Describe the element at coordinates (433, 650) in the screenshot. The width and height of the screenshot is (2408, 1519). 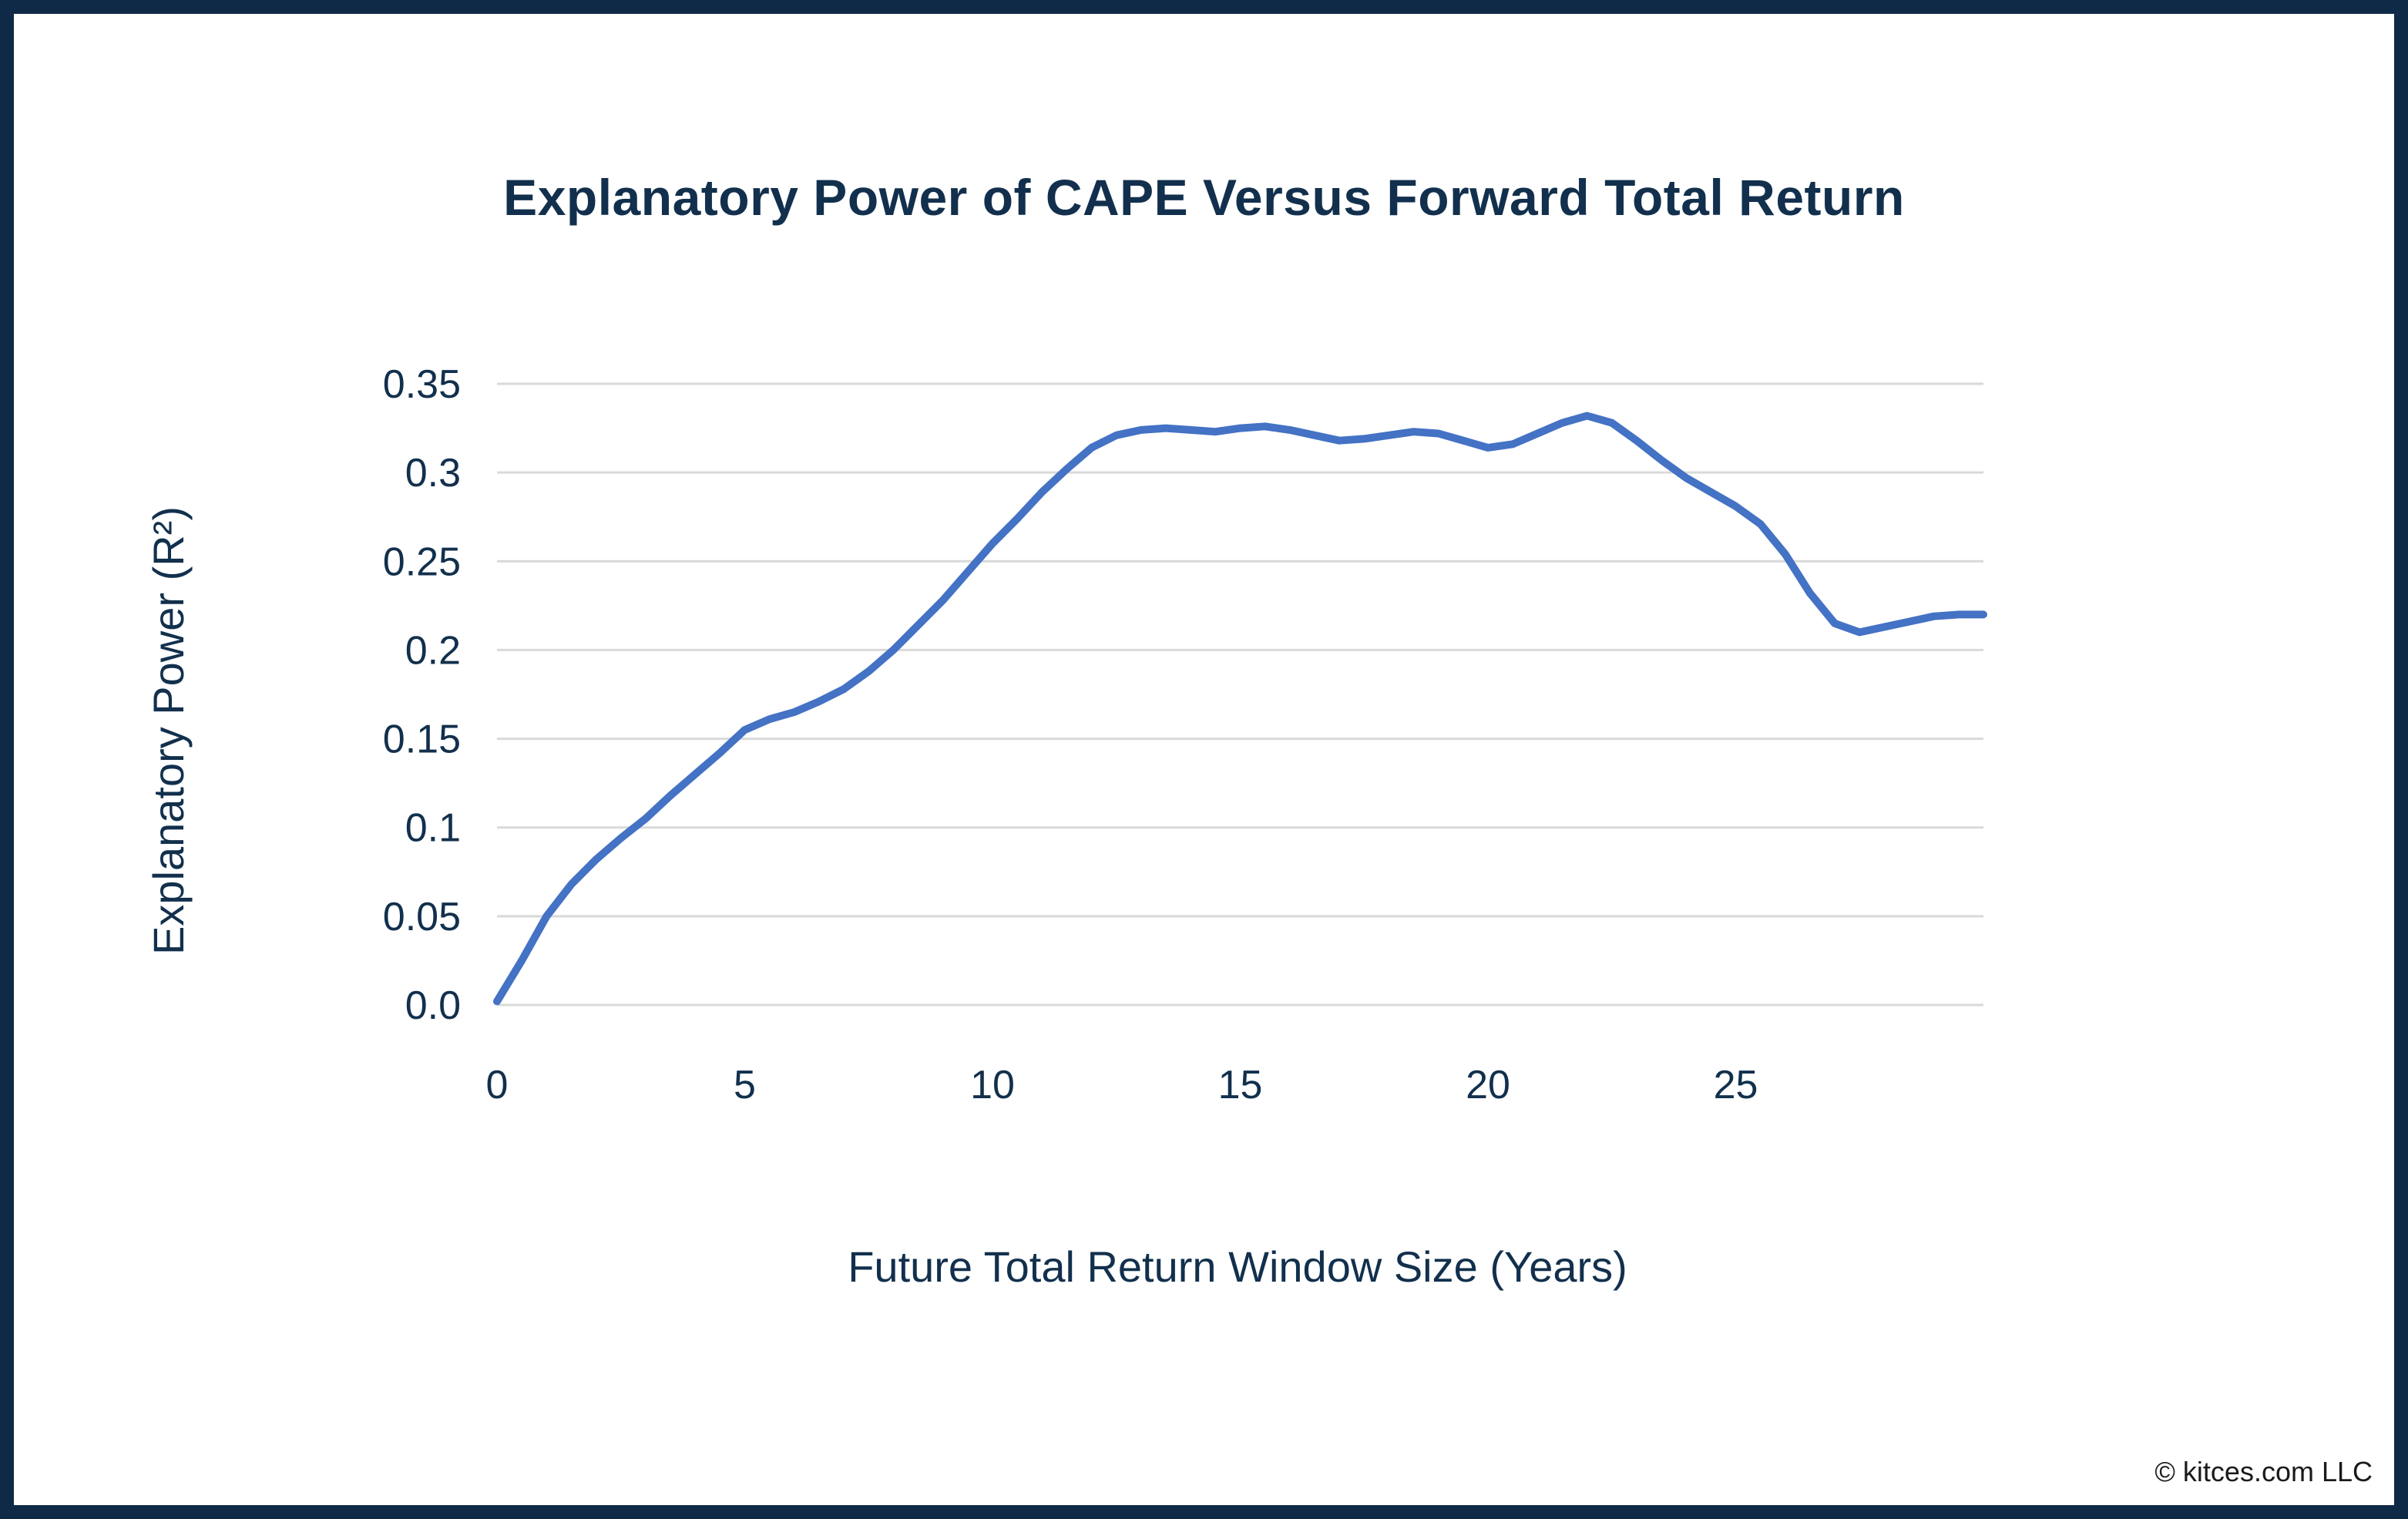
I see `y-tick-label: 0.2` at that location.